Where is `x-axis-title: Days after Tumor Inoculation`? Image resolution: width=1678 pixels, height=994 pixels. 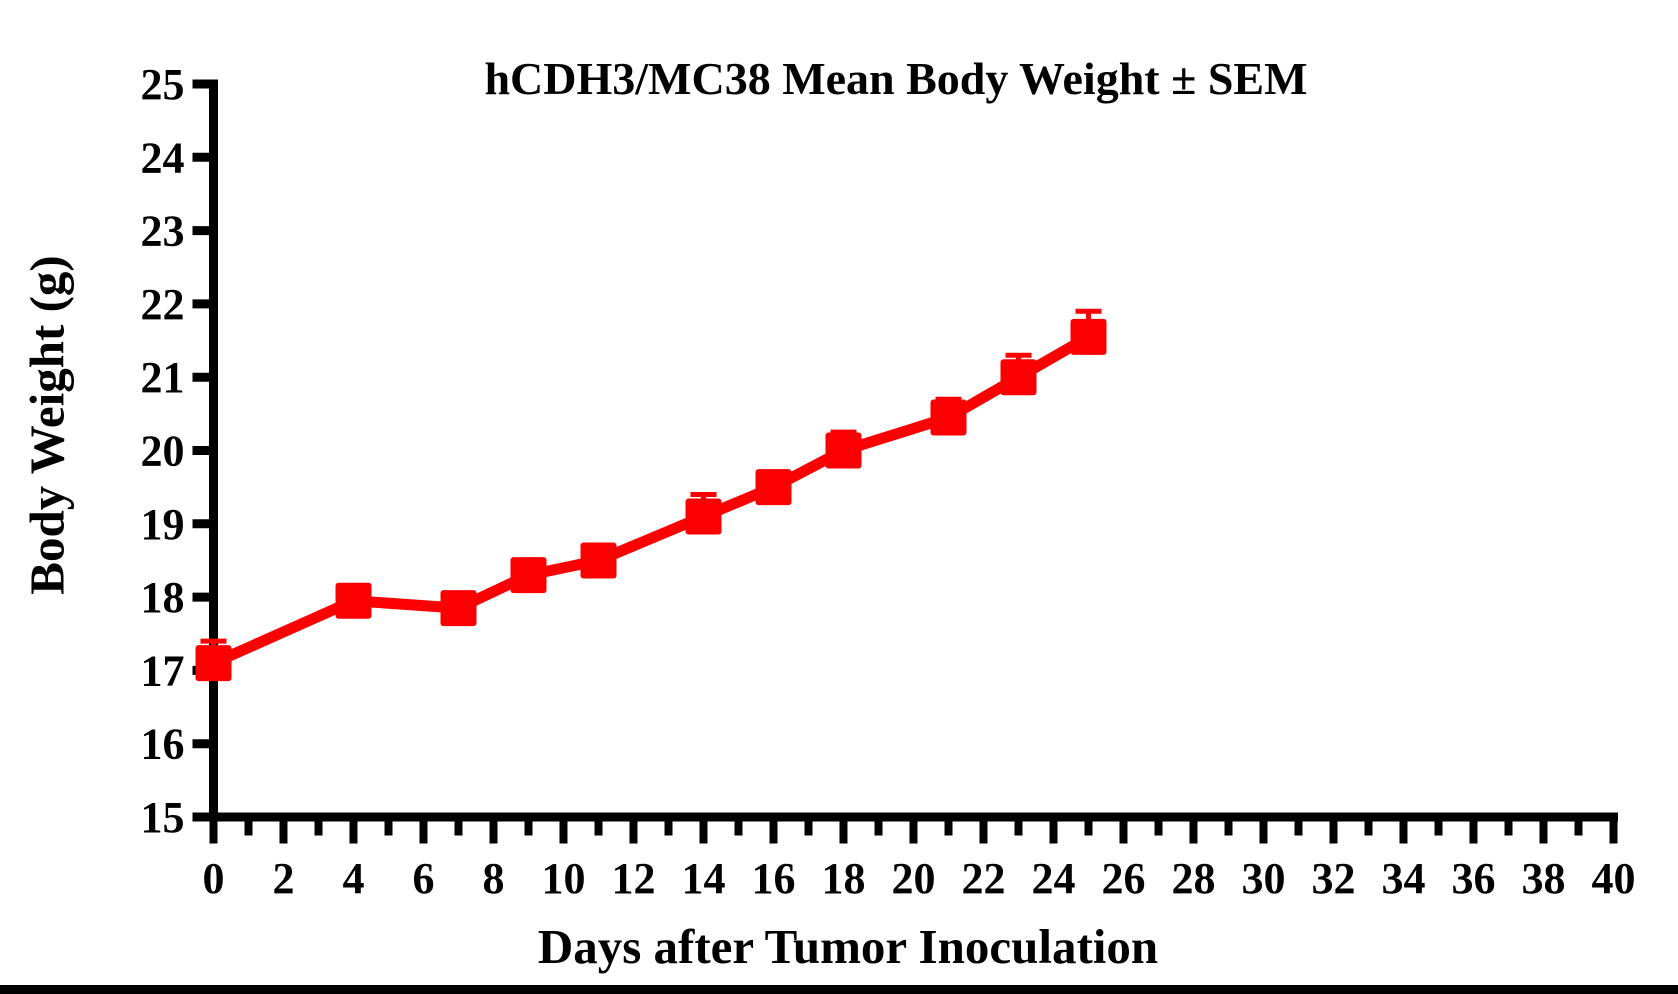 x-axis-title: Days after Tumor Inoculation is located at coordinates (848, 946).